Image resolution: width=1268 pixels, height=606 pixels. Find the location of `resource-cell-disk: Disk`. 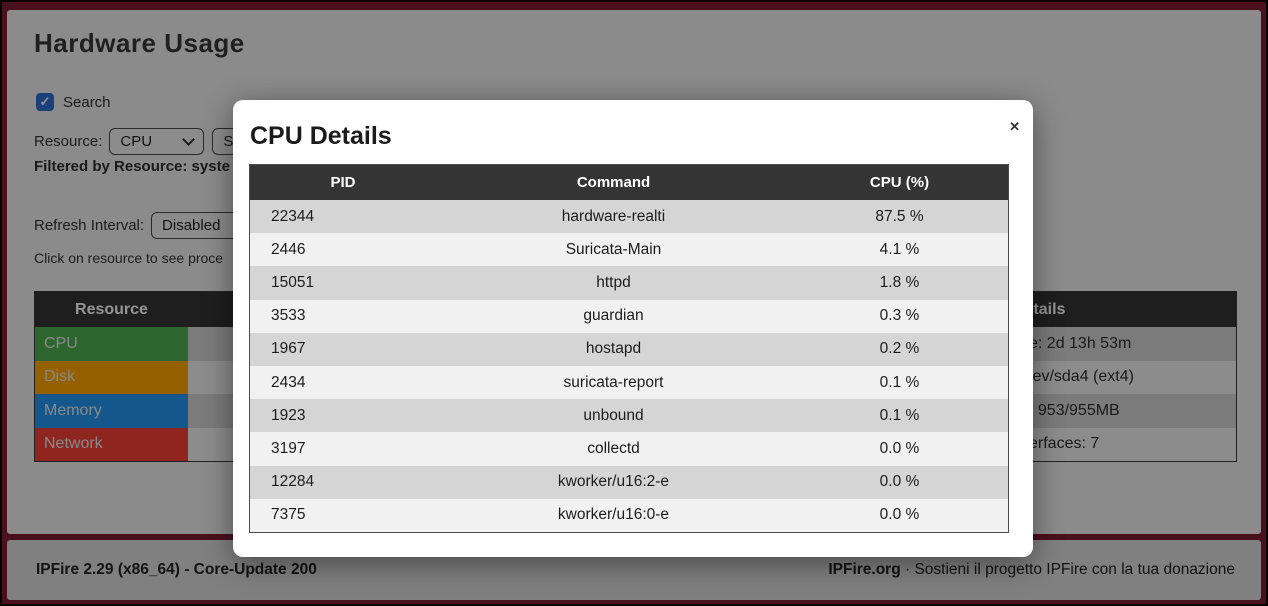

resource-cell-disk: Disk is located at coordinates (111, 377).